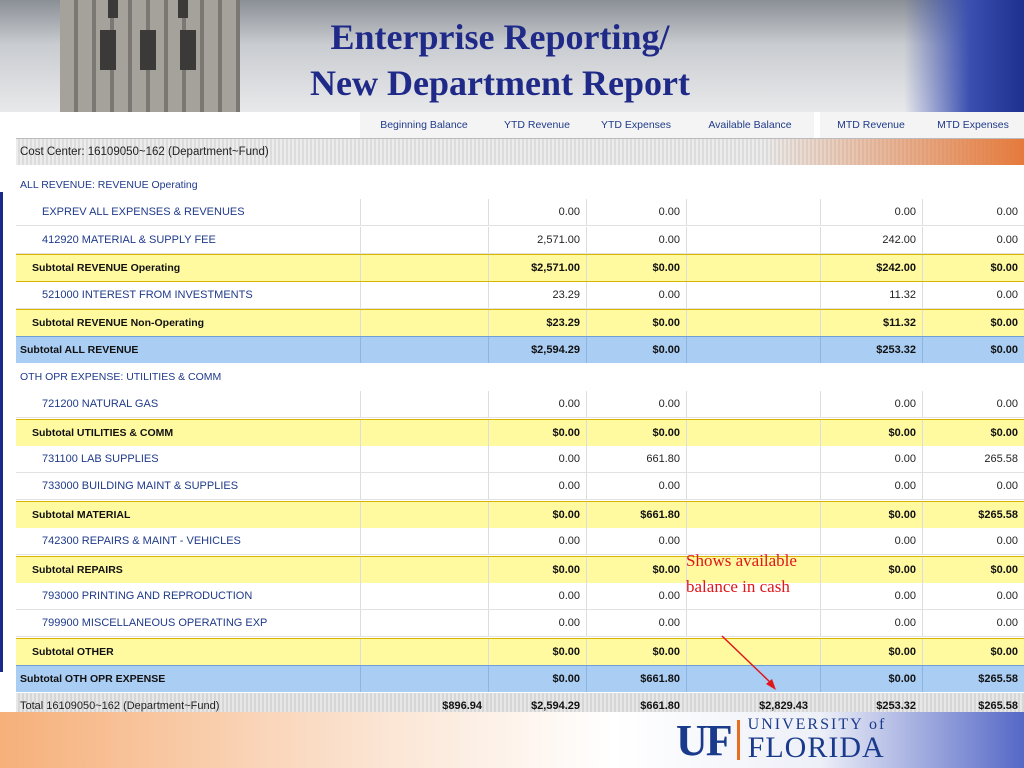 The height and width of the screenshot is (768, 1024). I want to click on title-line-1: Enterprise Reporting/, so click(500, 37).